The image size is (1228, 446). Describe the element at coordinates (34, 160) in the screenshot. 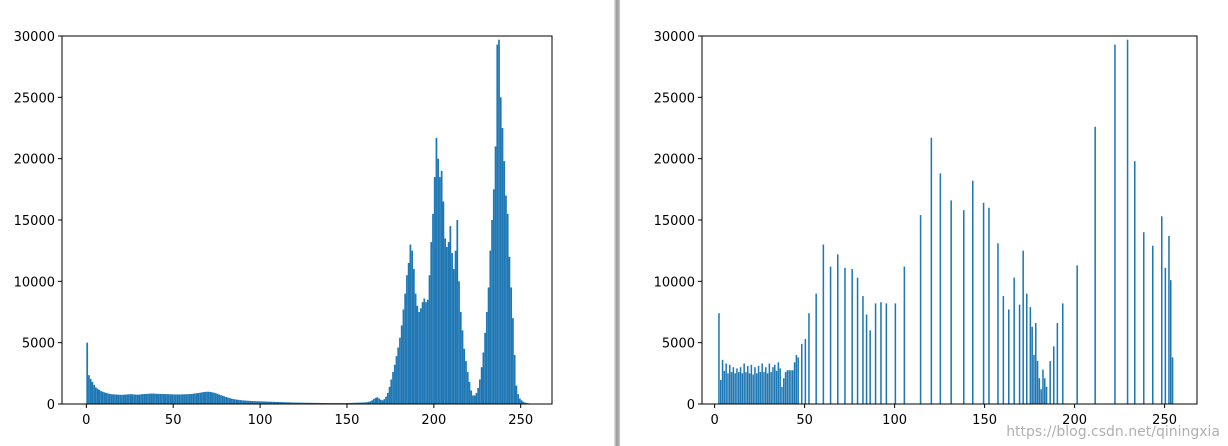

I see `y-tick-label: 20000` at that location.